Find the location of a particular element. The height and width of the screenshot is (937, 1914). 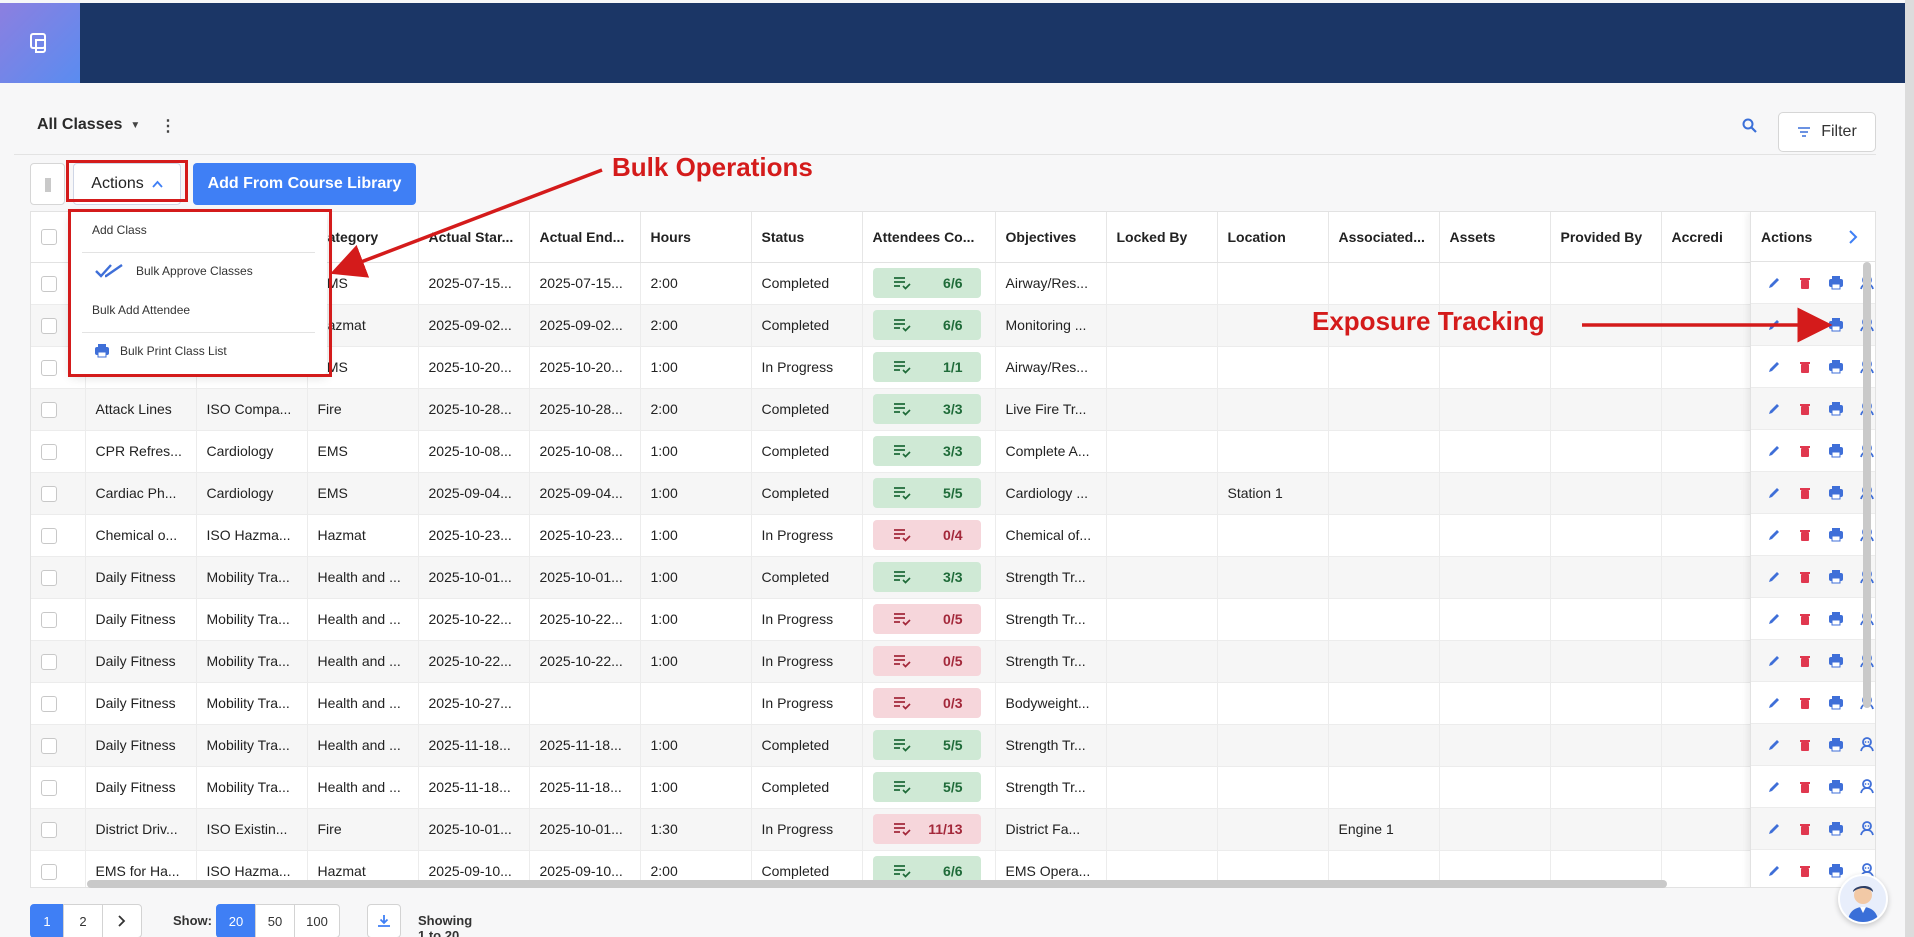

column-header: Provided By is located at coordinates (1606, 237).